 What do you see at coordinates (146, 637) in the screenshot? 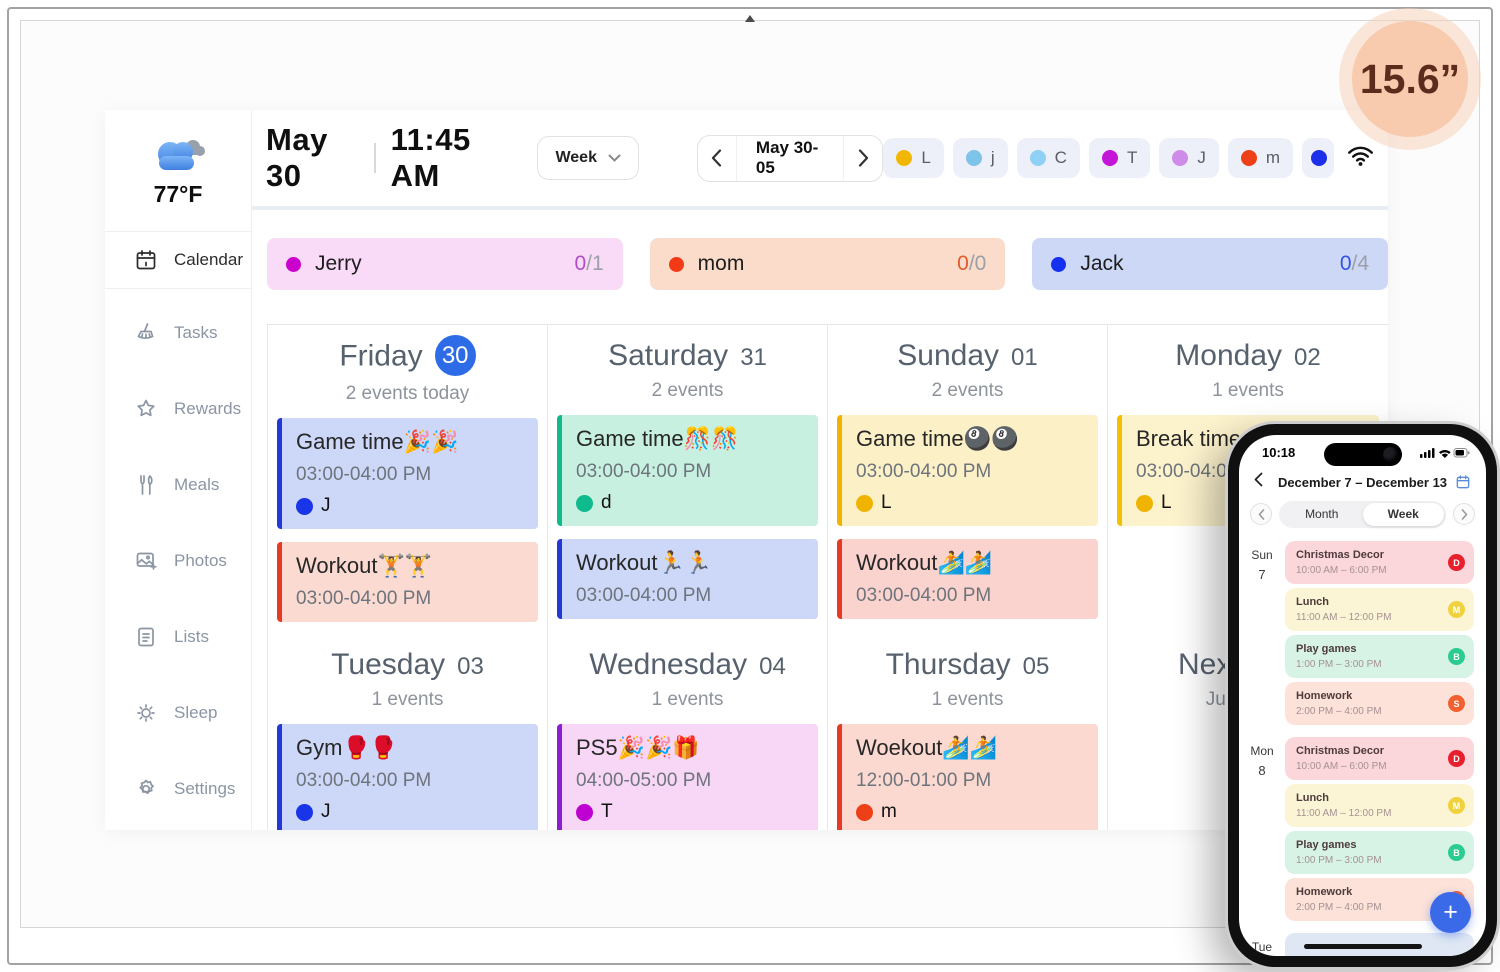
I see `document-list-icon` at bounding box center [146, 637].